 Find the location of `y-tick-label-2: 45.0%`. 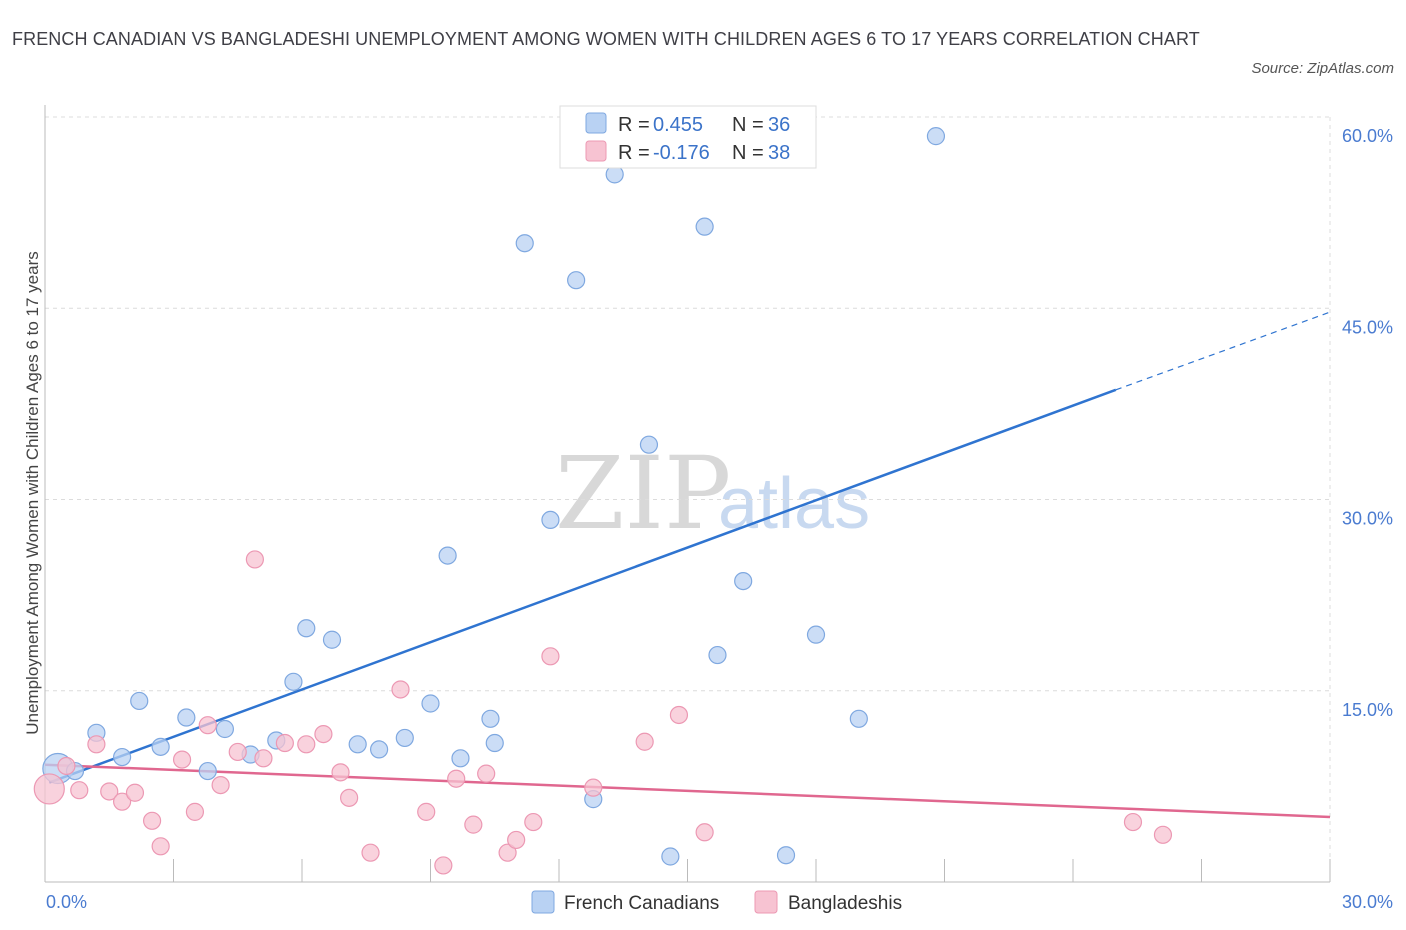

y-tick-label-2: 45.0% is located at coordinates (1367, 327).